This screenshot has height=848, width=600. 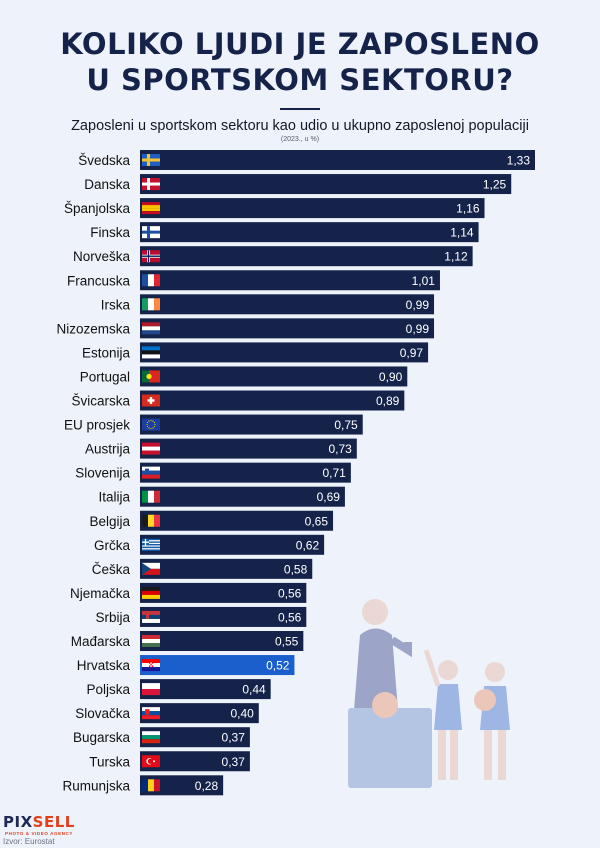 What do you see at coordinates (151, 160) in the screenshot?
I see `flag-se-icon` at bounding box center [151, 160].